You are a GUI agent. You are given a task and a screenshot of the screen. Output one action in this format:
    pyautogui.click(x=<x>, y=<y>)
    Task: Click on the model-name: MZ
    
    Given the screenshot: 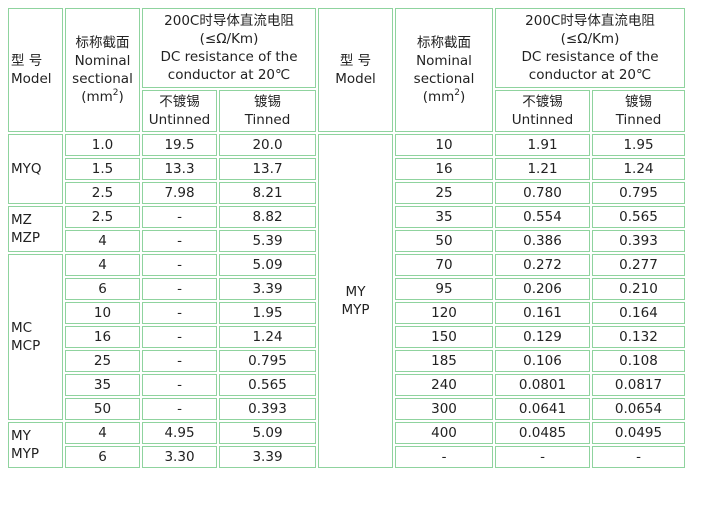 What is the action you would take?
    pyautogui.click(x=21, y=220)
    